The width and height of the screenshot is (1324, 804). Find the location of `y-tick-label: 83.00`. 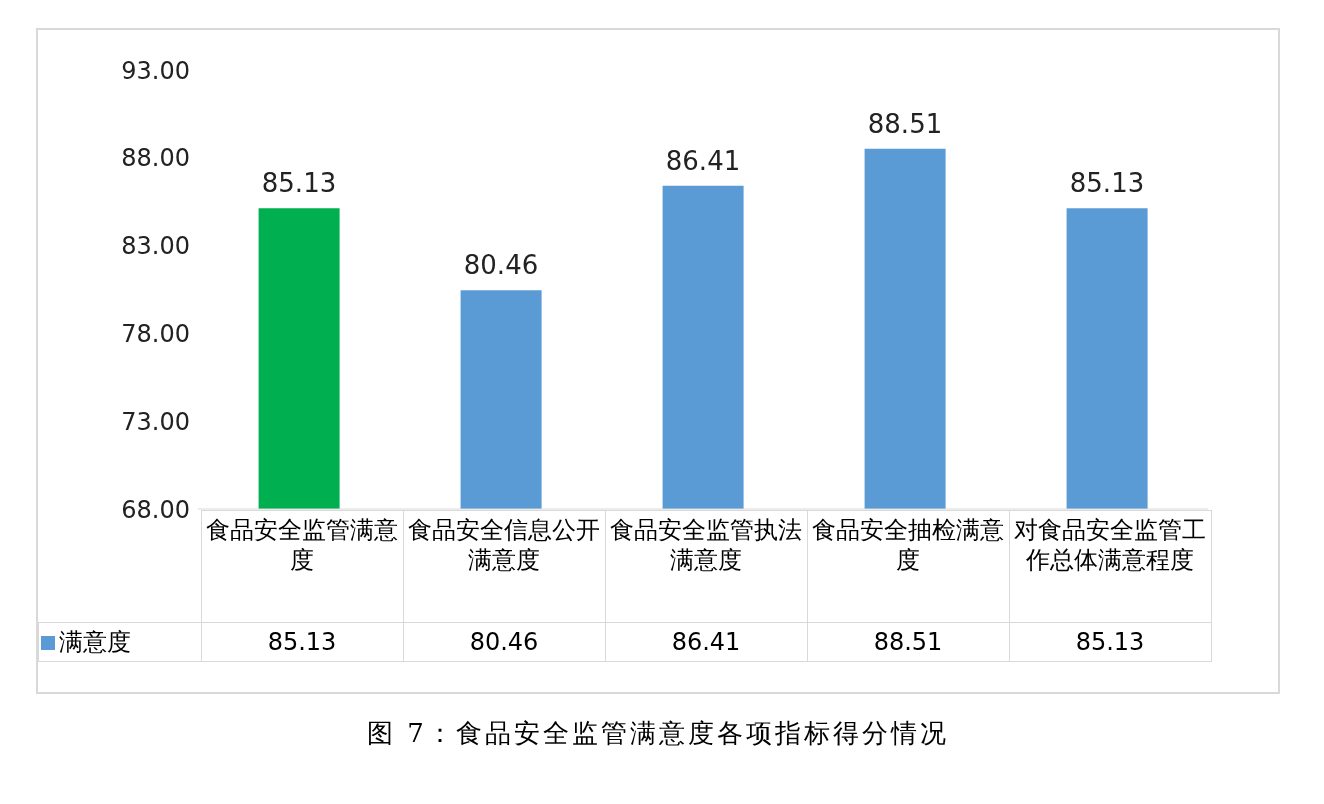

y-tick-label: 83.00 is located at coordinates (155, 246).